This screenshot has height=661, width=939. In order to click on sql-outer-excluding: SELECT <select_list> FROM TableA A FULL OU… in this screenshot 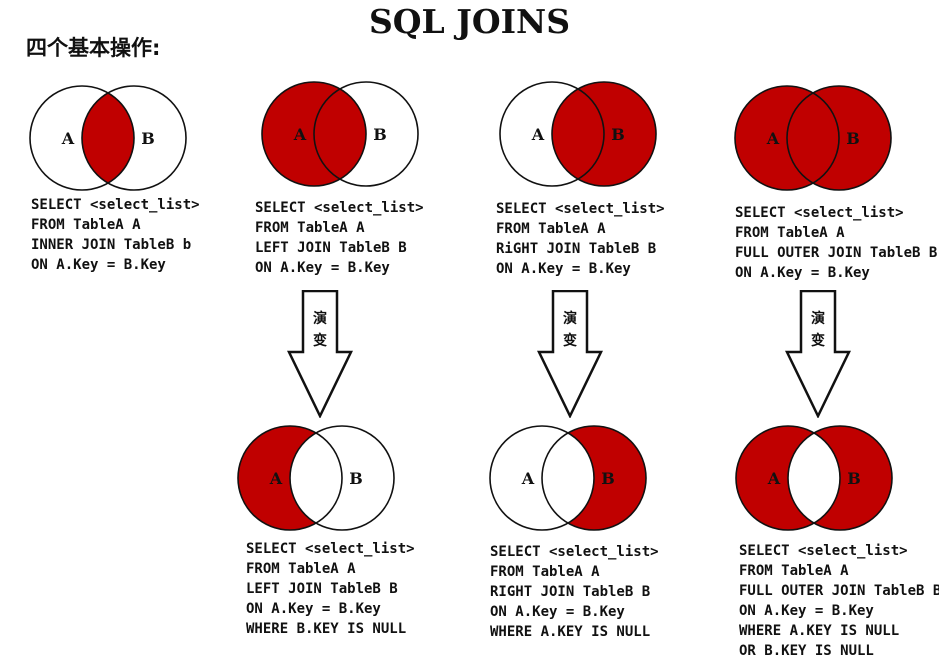, I will do `click(839, 601)`.